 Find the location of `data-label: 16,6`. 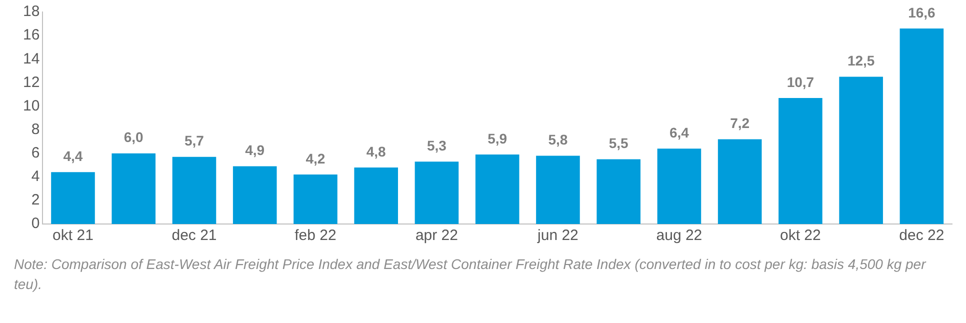

data-label: 16,6 is located at coordinates (922, 12).